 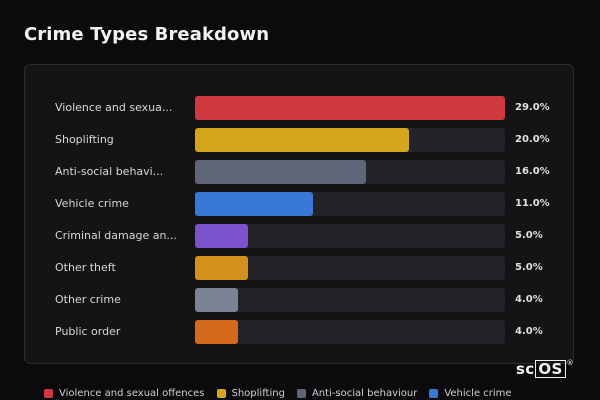 What do you see at coordinates (550, 369) in the screenshot?
I see `logo-boxed-text: OS` at bounding box center [550, 369].